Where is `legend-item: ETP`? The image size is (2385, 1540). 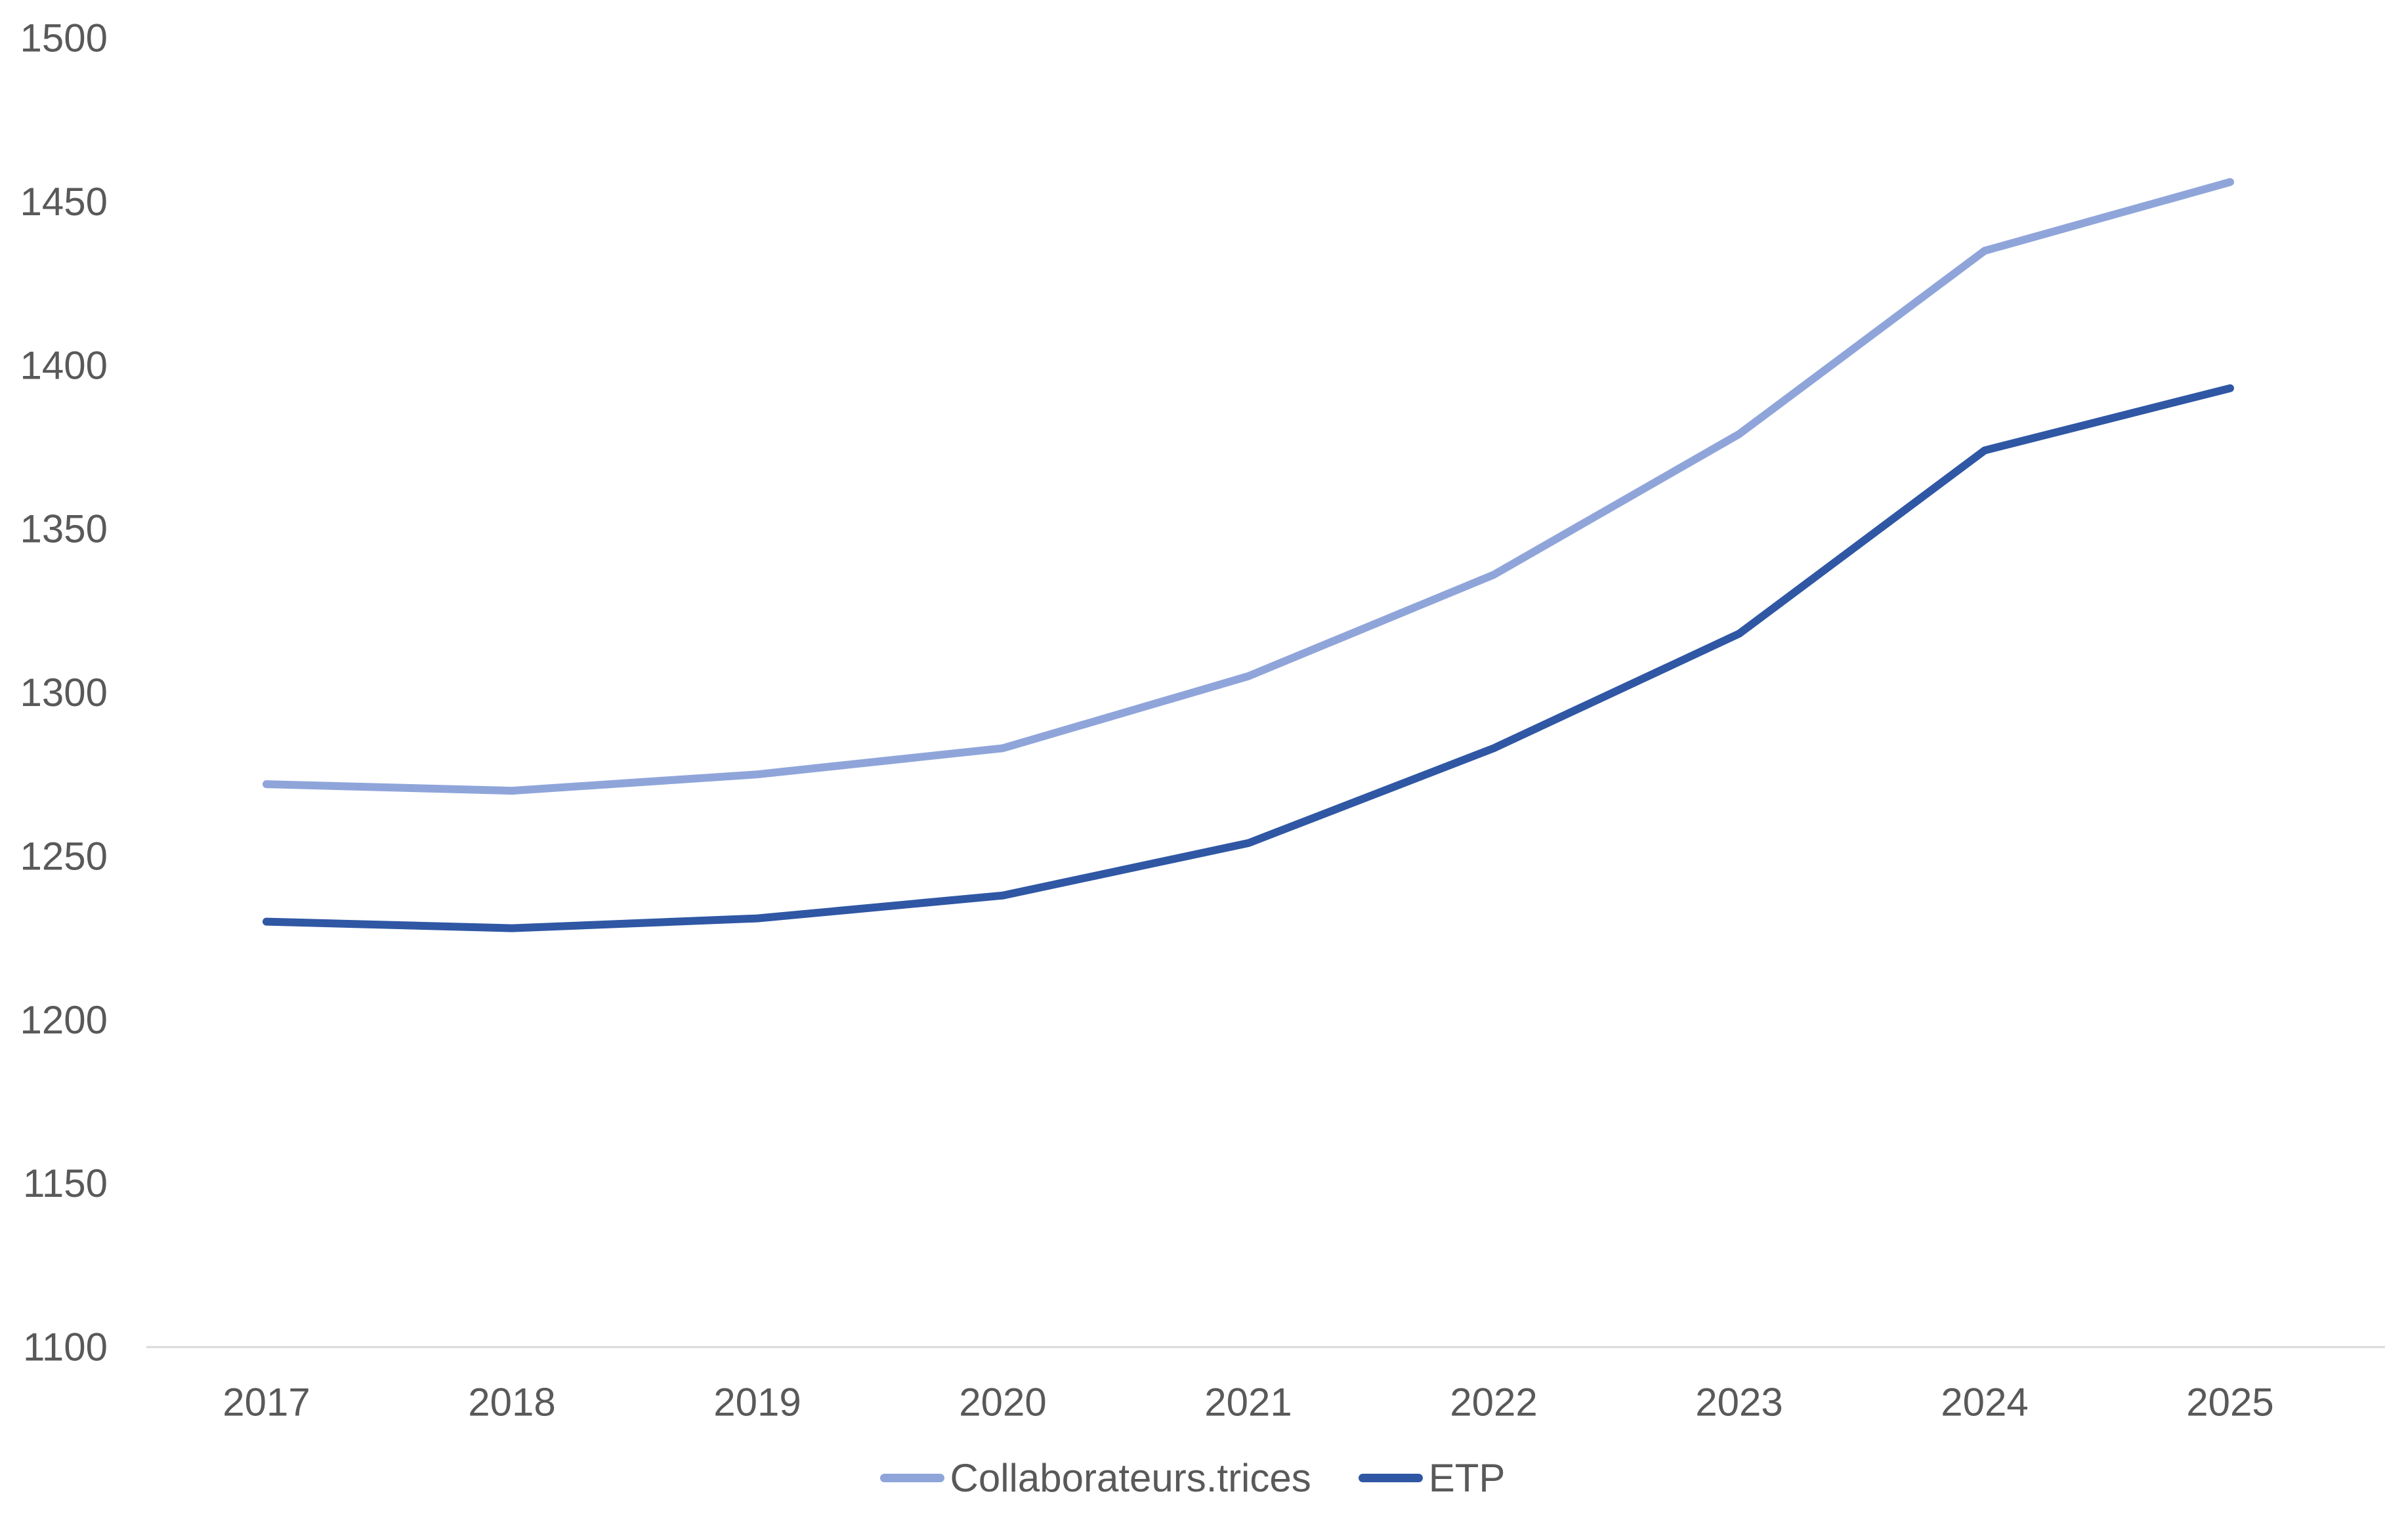
legend-item: ETP is located at coordinates (1432, 1478).